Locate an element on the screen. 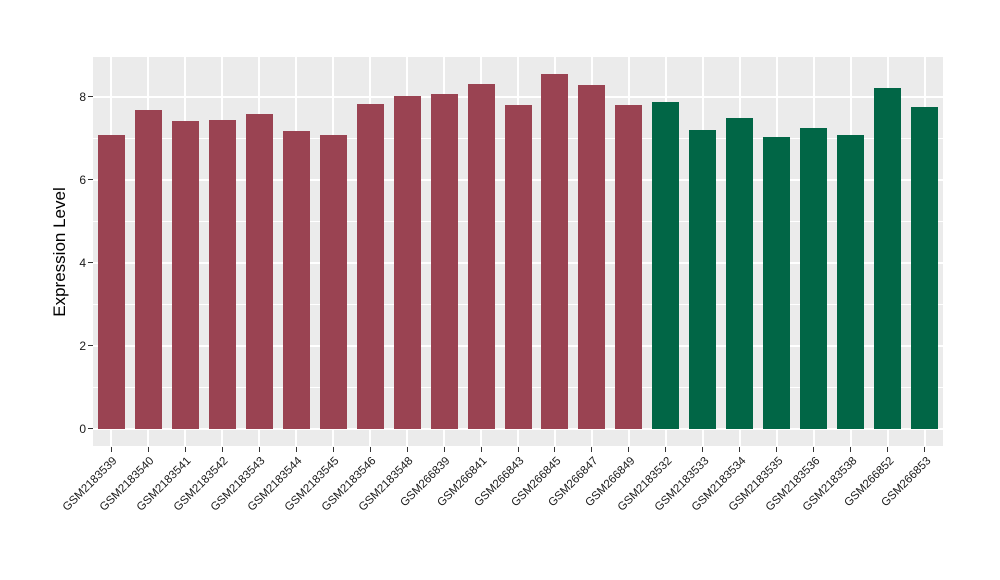 Image resolution: width=1000 pixels, height=580 pixels. bar-GSM2183535 is located at coordinates (777, 283).